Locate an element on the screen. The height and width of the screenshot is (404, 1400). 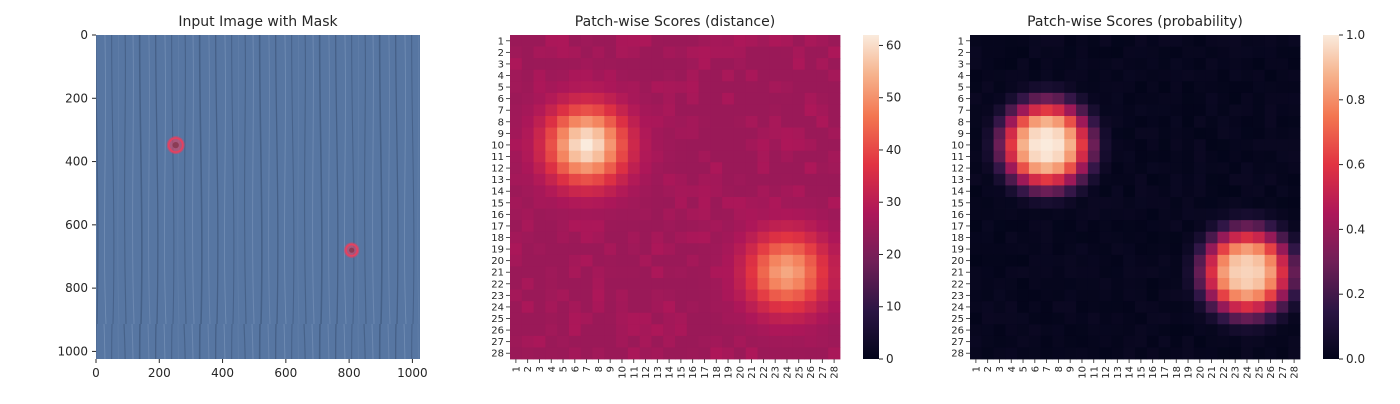
heatmap-x-tick-label: 28 is located at coordinates (1295, 372).